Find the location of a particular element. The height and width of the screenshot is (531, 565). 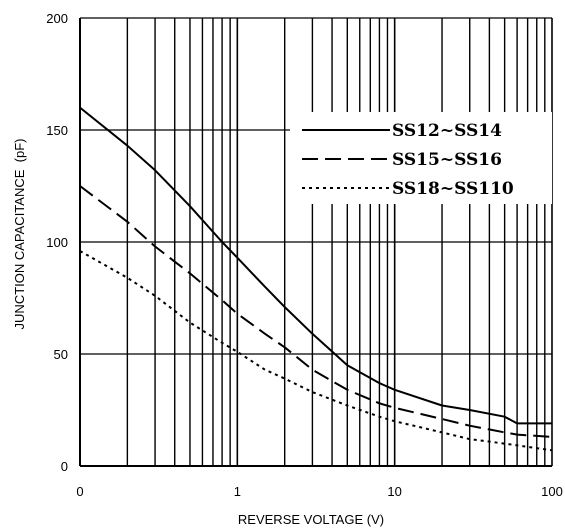

legend: SS12~SS14 SS15~SS16 SS18~SS110 is located at coordinates (408, 160).